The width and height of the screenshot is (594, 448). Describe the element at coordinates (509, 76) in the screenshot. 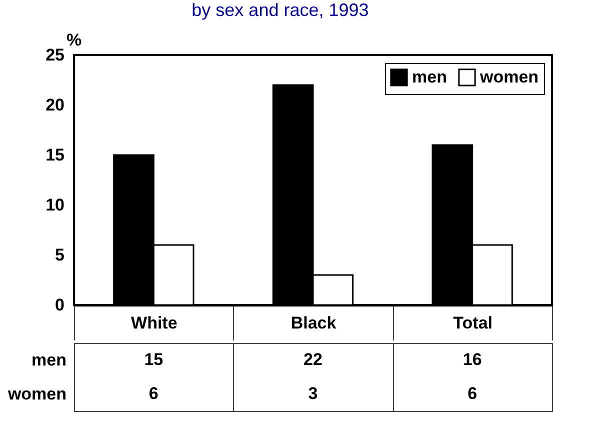

I see `legend-label: women` at that location.